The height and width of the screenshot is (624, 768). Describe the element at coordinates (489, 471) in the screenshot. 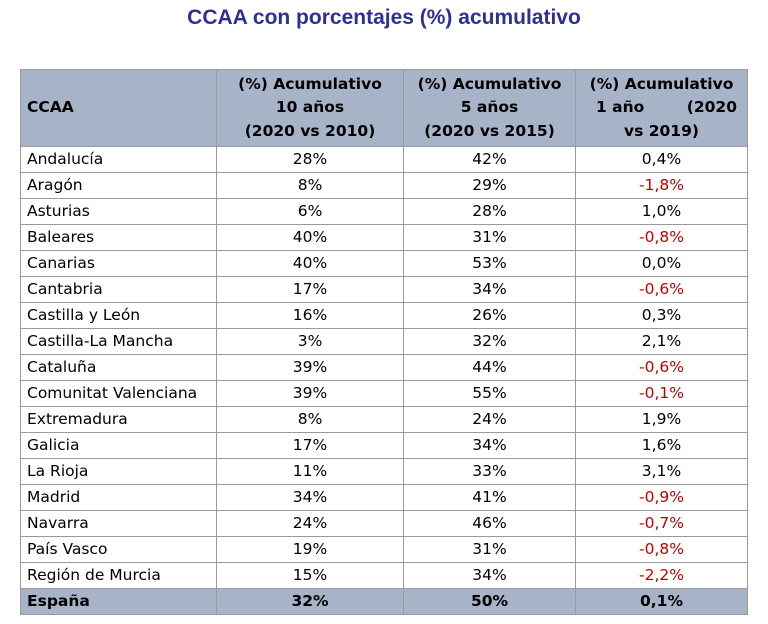

I see `value-5-years-cell: 33%` at that location.